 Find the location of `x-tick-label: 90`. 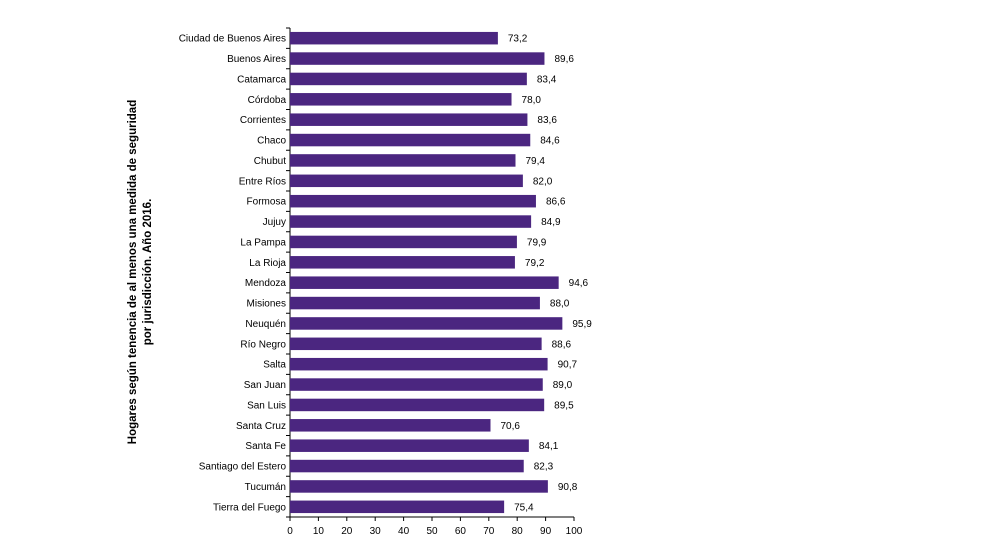

x-tick-label: 90 is located at coordinates (546, 531).